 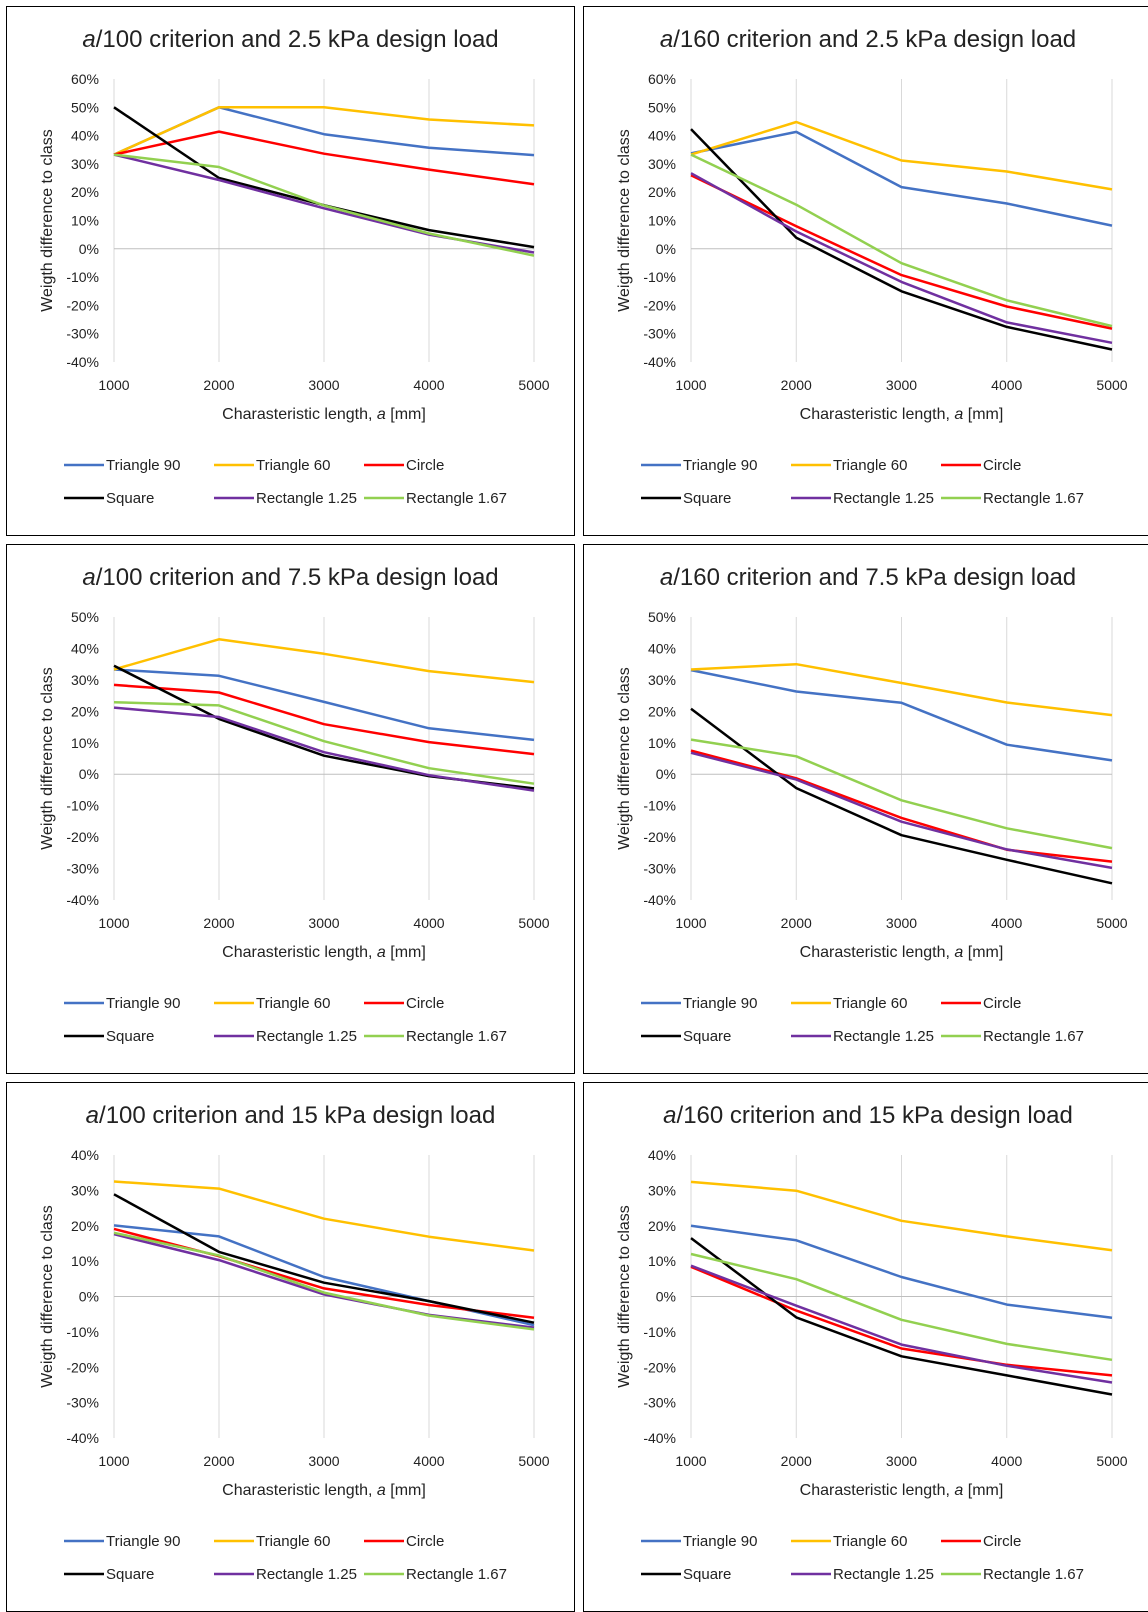 What do you see at coordinates (875, 1115) in the screenshot?
I see `chart-title-text: /160 criterion and 15 kPa design load` at bounding box center [875, 1115].